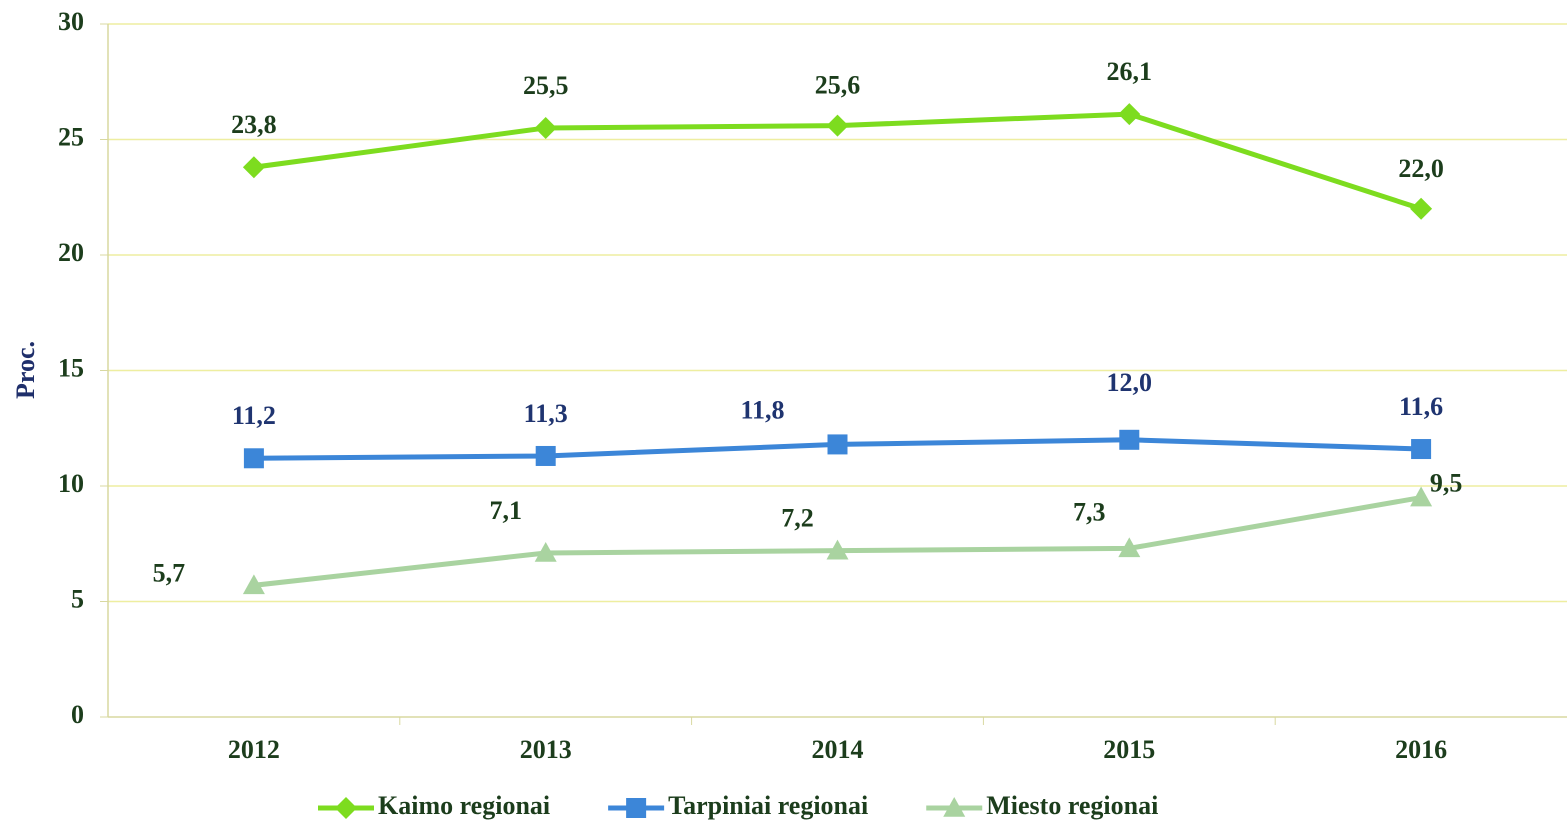 The height and width of the screenshot is (830, 1567). What do you see at coordinates (71, 21) in the screenshot?
I see `y-tick-label: 30` at bounding box center [71, 21].